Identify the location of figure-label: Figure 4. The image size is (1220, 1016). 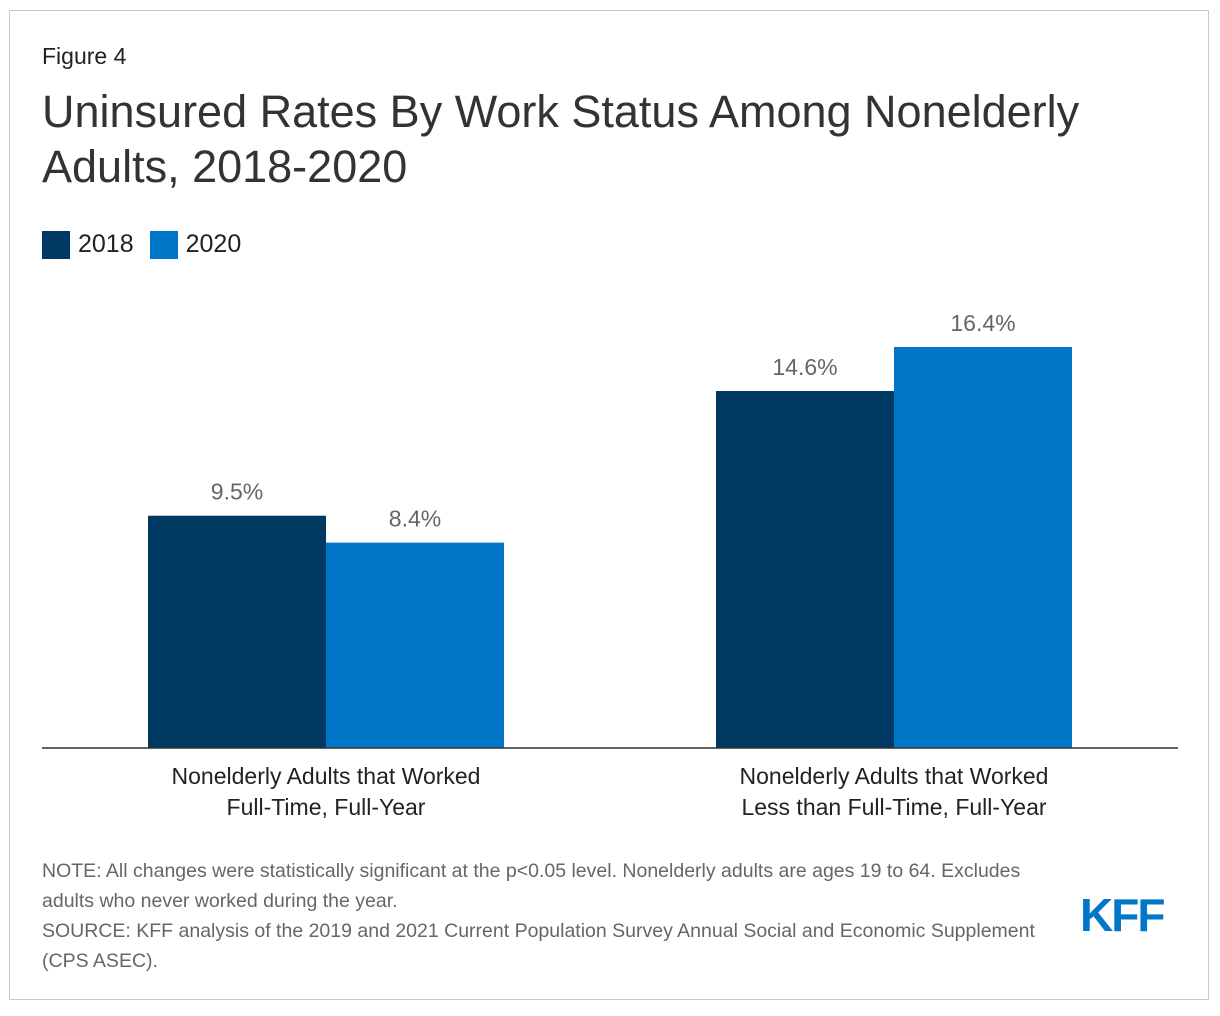
(84, 56).